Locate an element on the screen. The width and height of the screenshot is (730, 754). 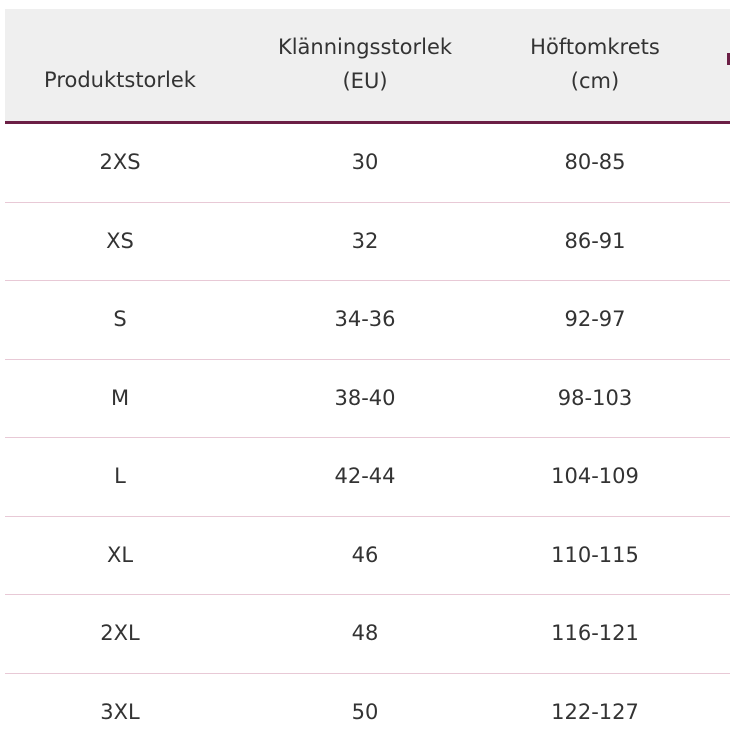
header-hip-circumference: Höftomkrets (cm) is located at coordinates (595, 64).